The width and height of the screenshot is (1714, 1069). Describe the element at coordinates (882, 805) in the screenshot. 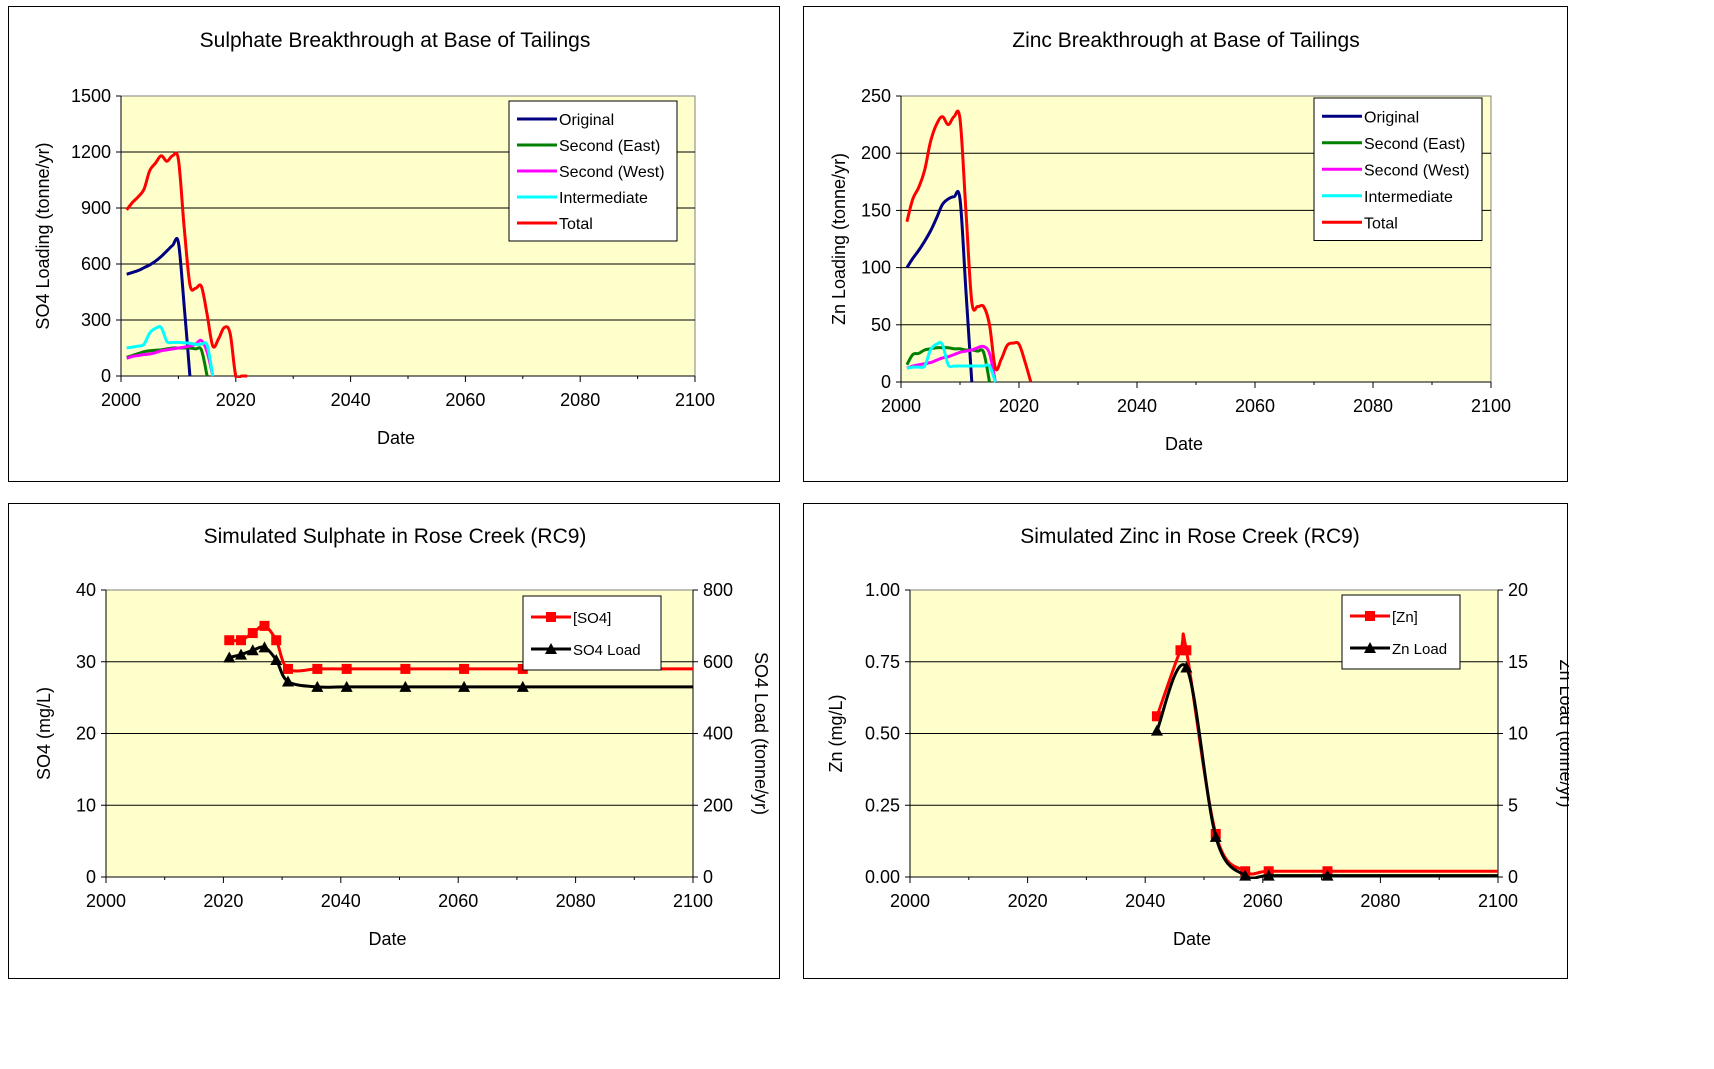

I see `y-tick-label: 0.25` at that location.